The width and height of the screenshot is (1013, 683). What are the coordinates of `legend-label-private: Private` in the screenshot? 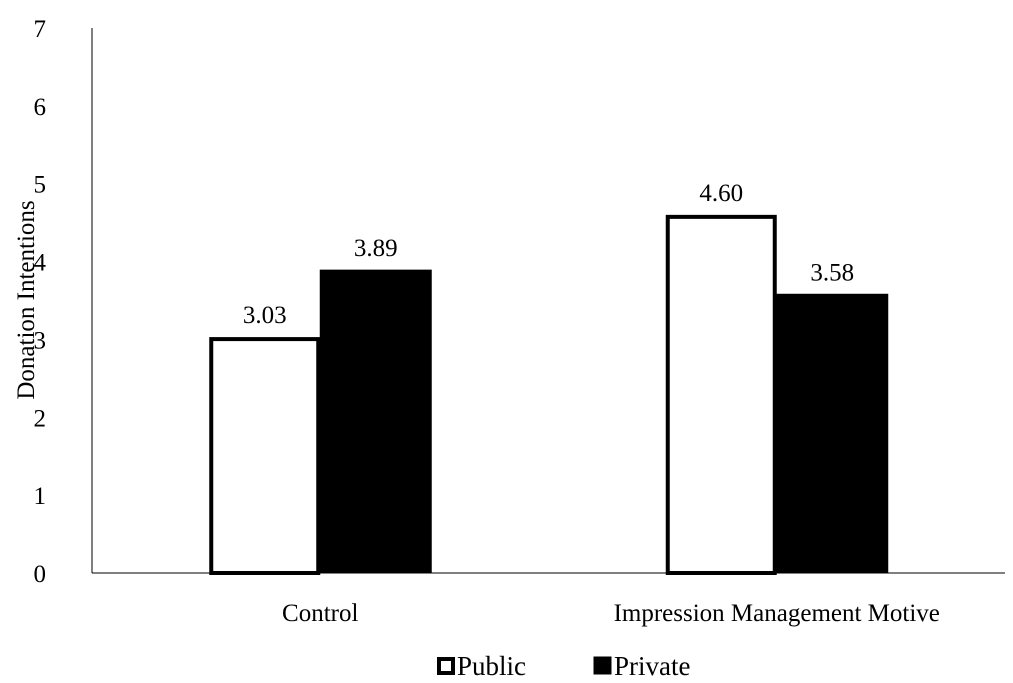 It's located at (652, 666).